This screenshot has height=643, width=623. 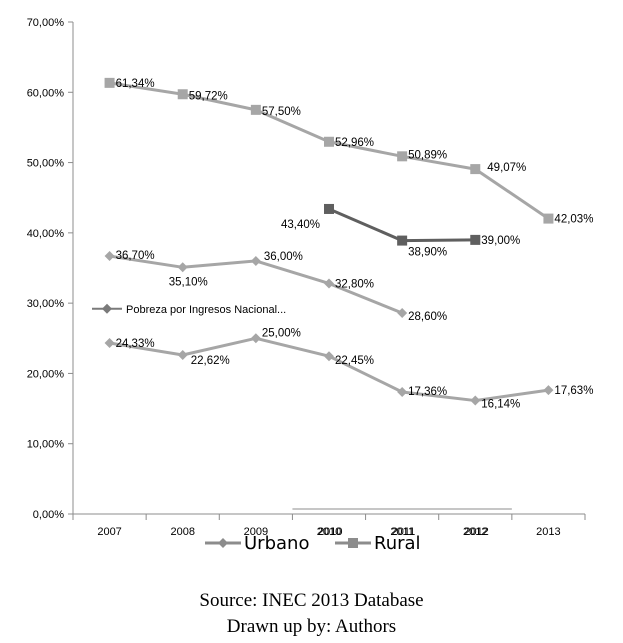 I want to click on data-label: 24,33%, so click(x=135, y=344).